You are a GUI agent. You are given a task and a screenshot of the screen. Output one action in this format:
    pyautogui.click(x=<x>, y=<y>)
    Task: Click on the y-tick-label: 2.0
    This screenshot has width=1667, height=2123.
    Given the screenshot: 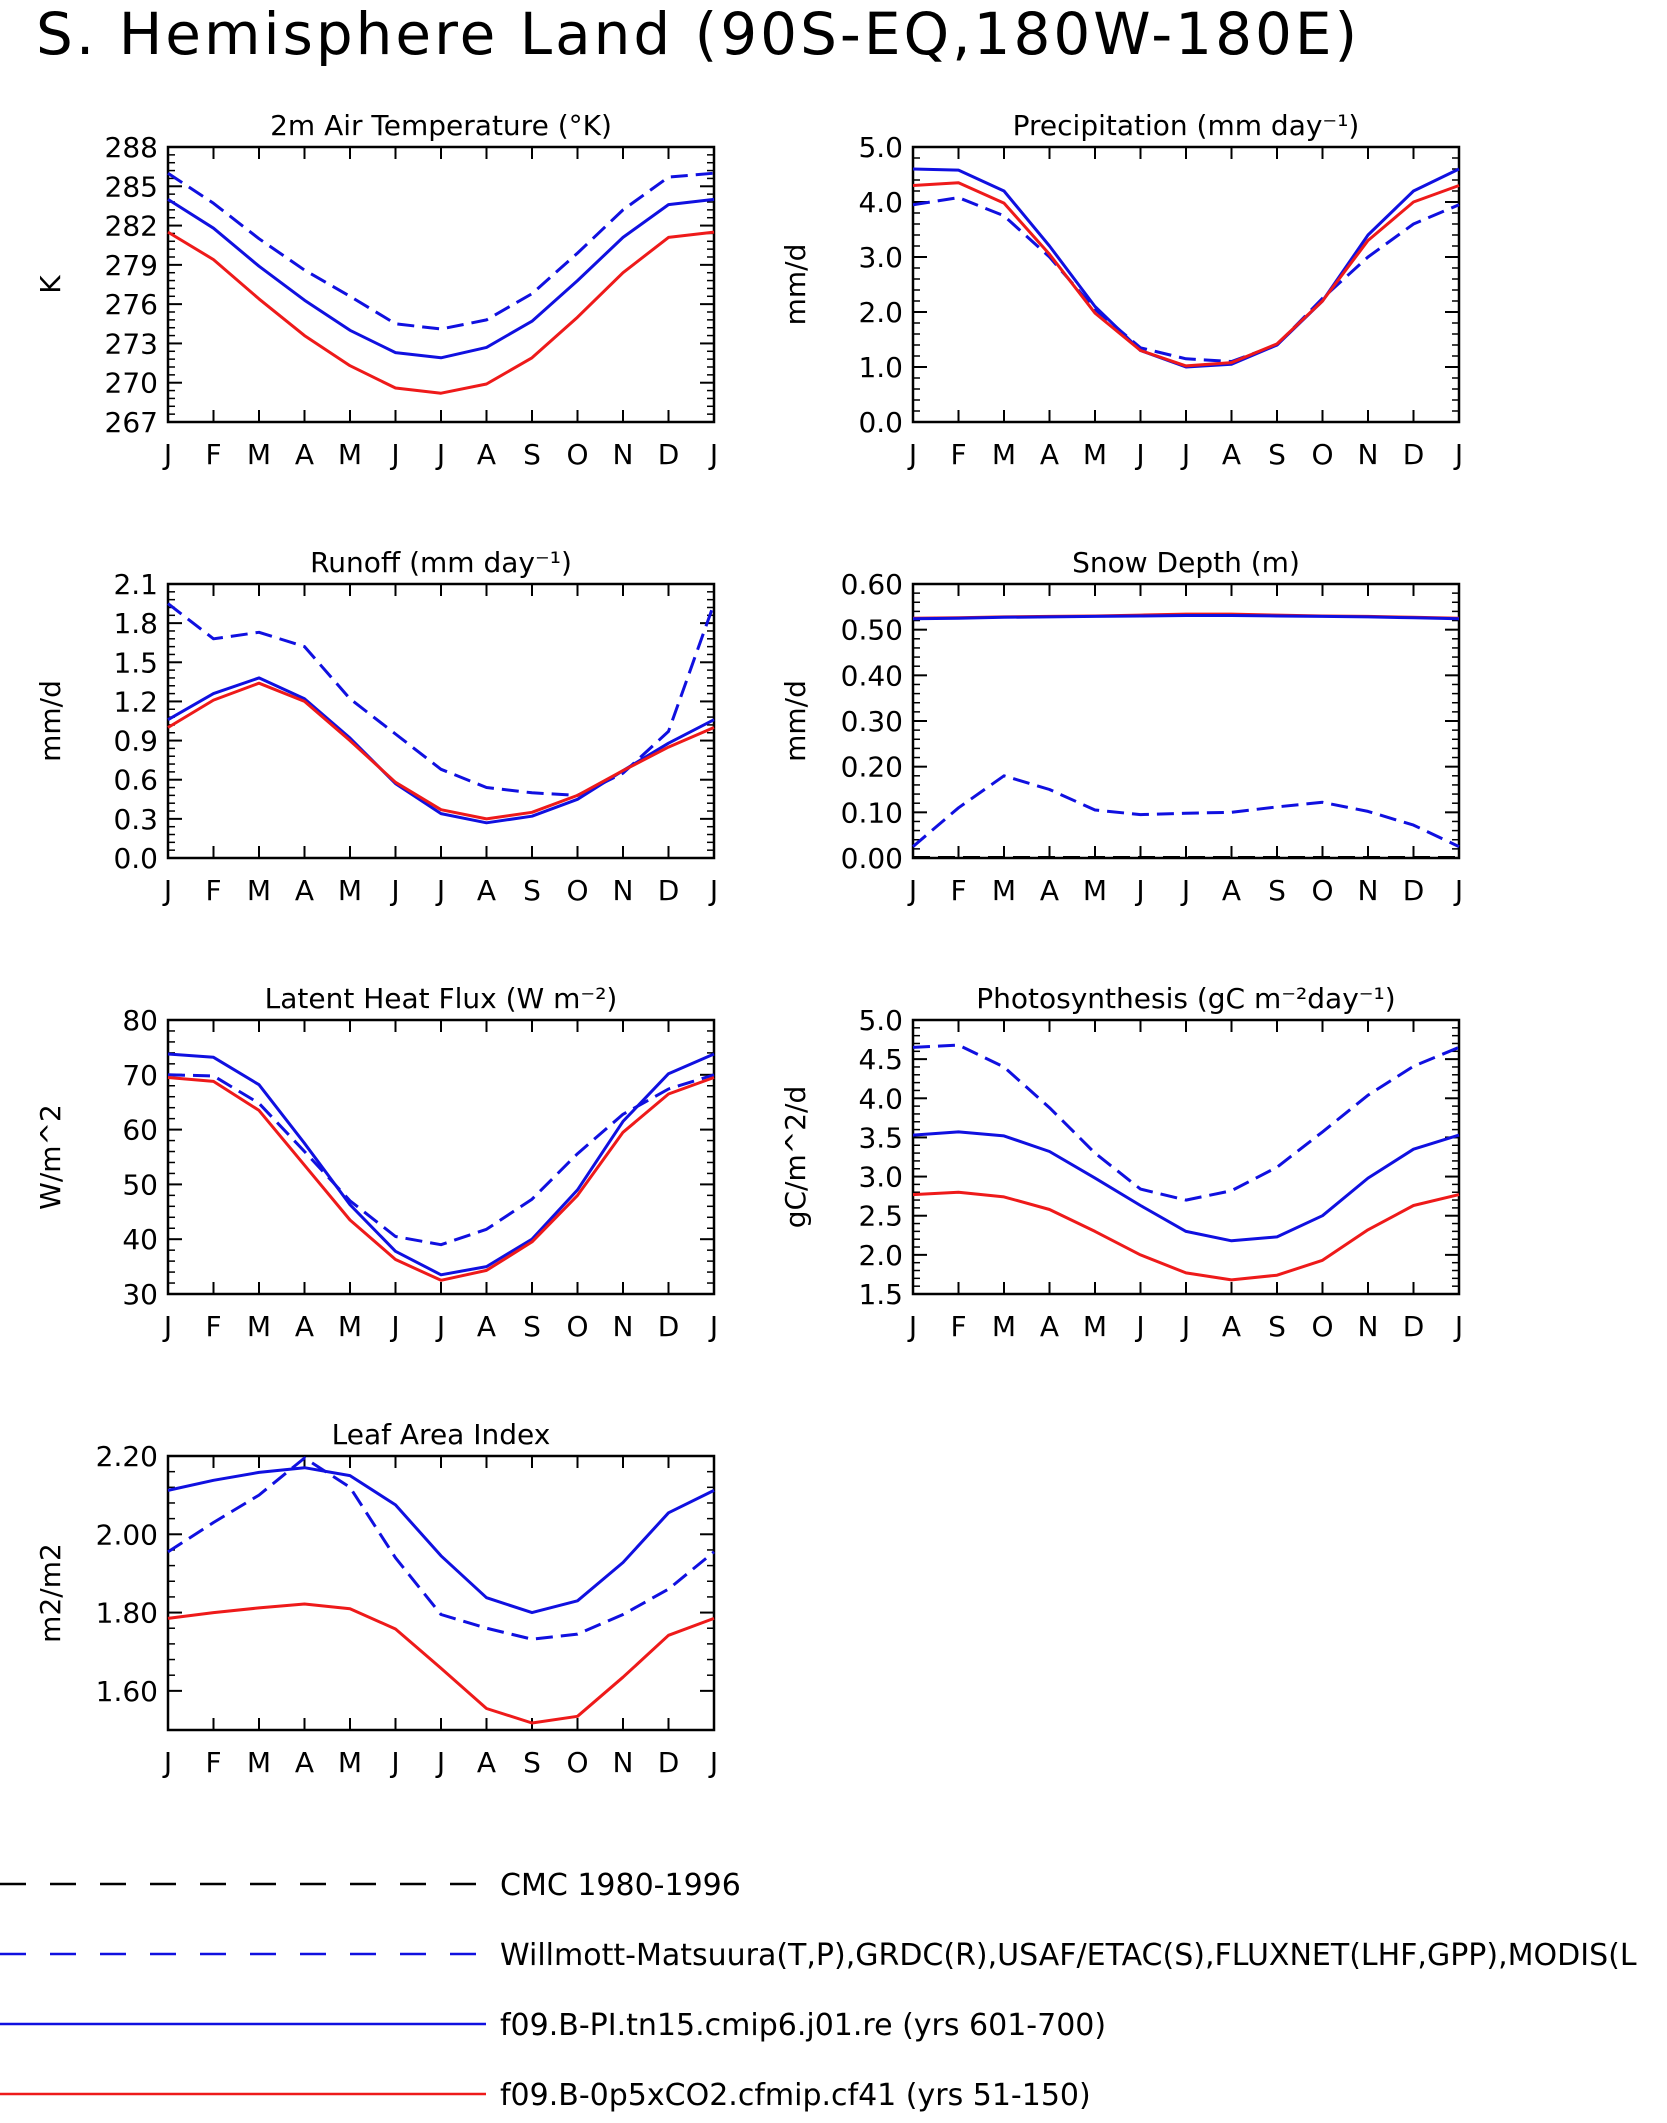 What is the action you would take?
    pyautogui.click(x=880, y=312)
    